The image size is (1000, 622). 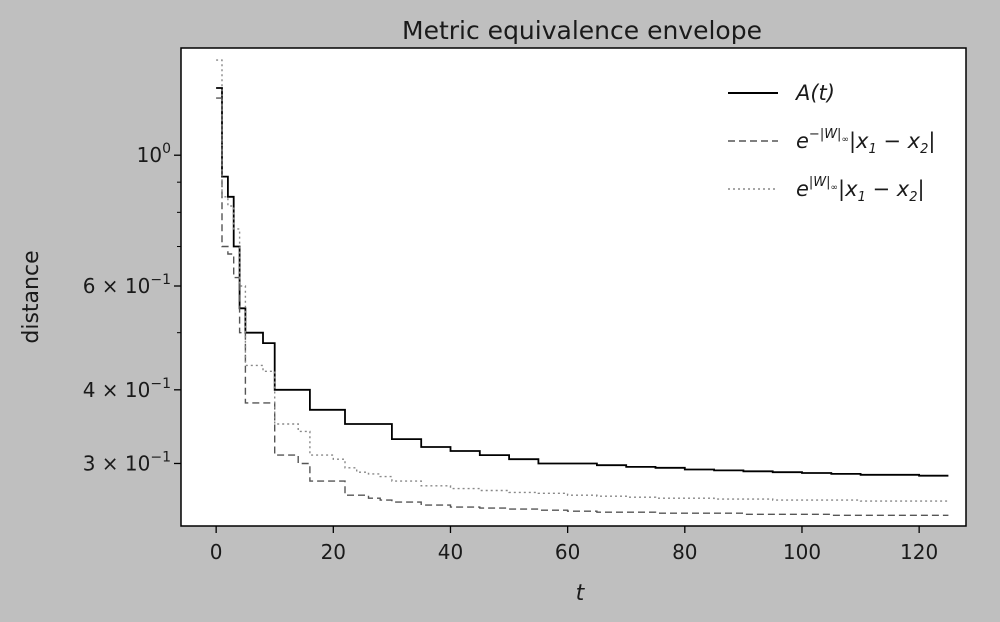 I want to click on x-tick-label: 0, so click(x=216, y=552).